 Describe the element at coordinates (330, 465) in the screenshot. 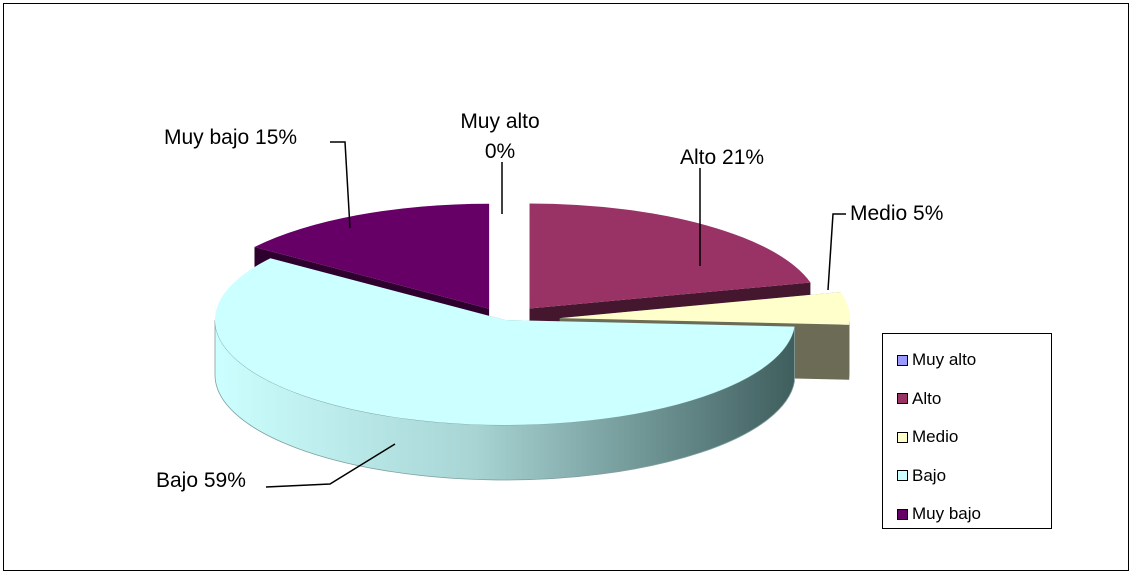

I see `leader-line-bajo` at that location.